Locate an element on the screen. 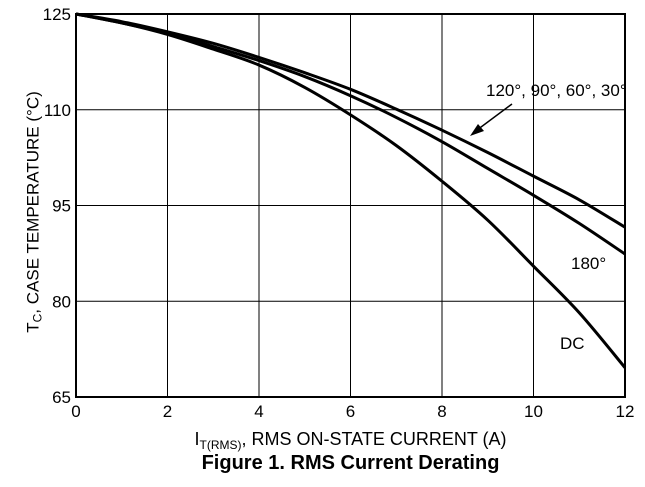 The height and width of the screenshot is (487, 645). x-axis-label: IT(RMS), RMS ON-STATE CURRENT (A) is located at coordinates (350, 440).